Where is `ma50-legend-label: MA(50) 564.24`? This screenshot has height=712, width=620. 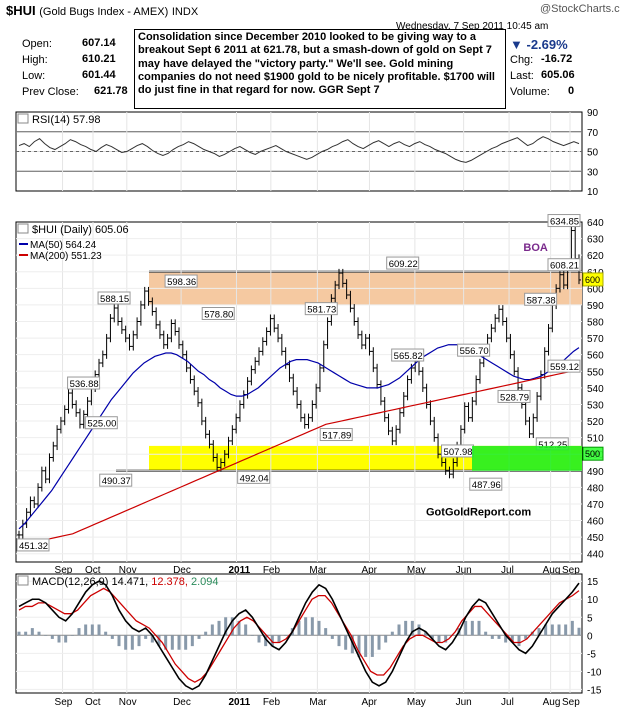
ma50-legend-label: MA(50) 564.24 is located at coordinates (63, 245).